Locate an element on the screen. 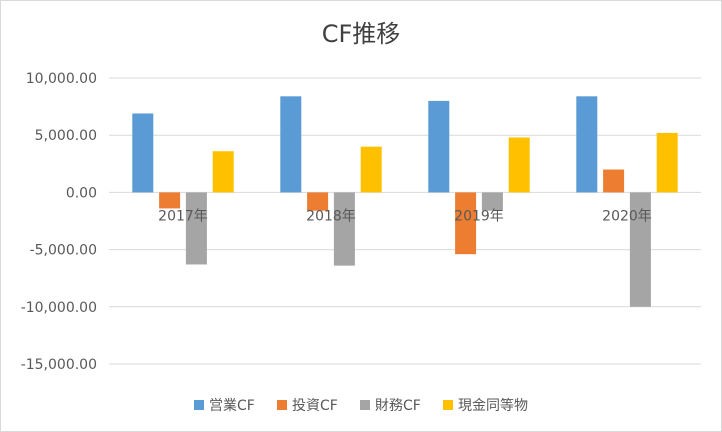  y-tick-label: 5,000.00 is located at coordinates (66, 136).